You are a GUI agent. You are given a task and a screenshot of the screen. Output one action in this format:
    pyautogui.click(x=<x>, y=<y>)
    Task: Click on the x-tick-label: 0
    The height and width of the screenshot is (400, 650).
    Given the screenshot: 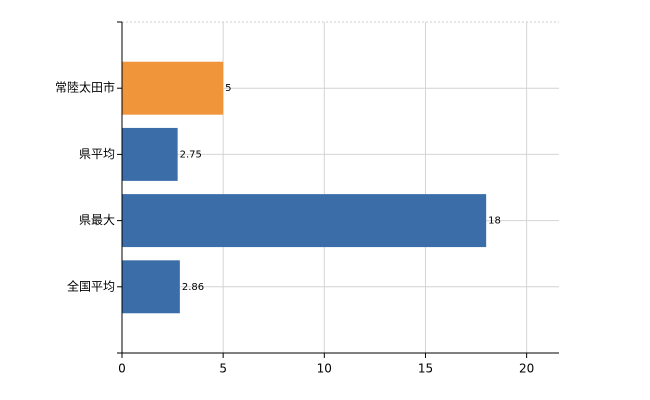 What is the action you would take?
    pyautogui.click(x=122, y=369)
    